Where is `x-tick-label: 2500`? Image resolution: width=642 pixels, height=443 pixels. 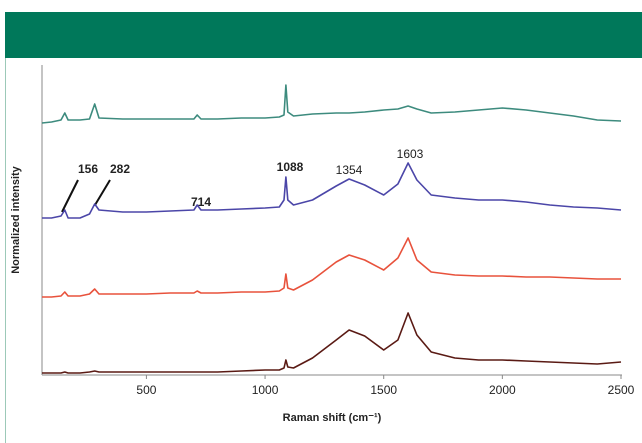 x-tick-label: 2500 is located at coordinates (621, 390).